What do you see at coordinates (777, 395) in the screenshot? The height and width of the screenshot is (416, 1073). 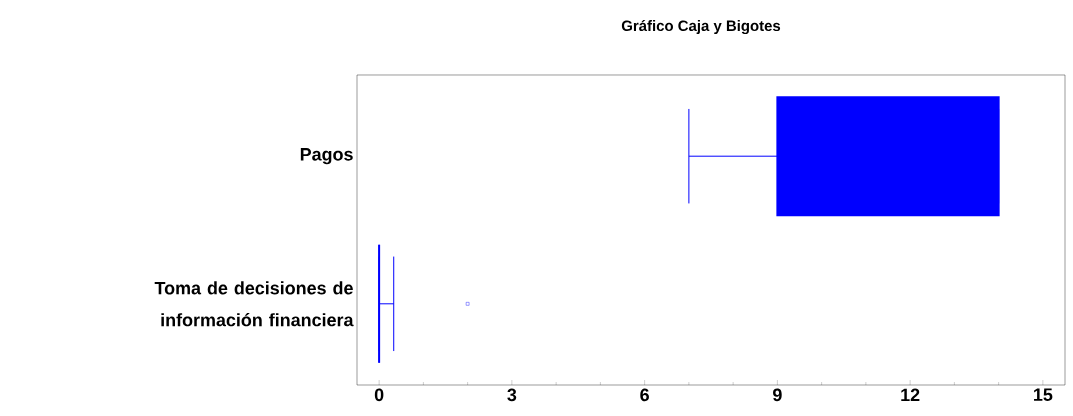 I see `x-tick-label: 9` at bounding box center [777, 395].